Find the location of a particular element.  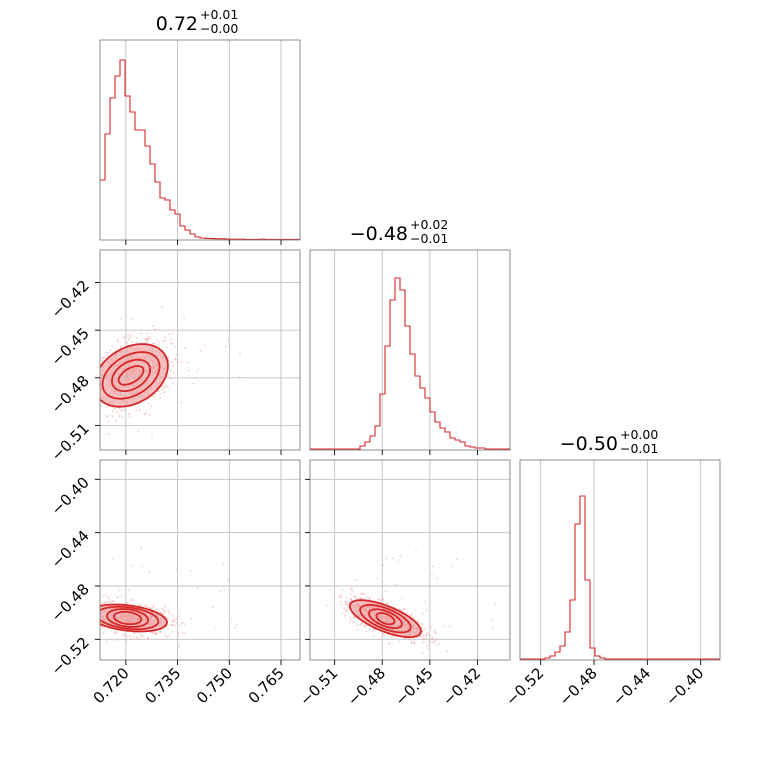

panel-title: 0.72 +0.01−0.00 is located at coordinates (197, 21).